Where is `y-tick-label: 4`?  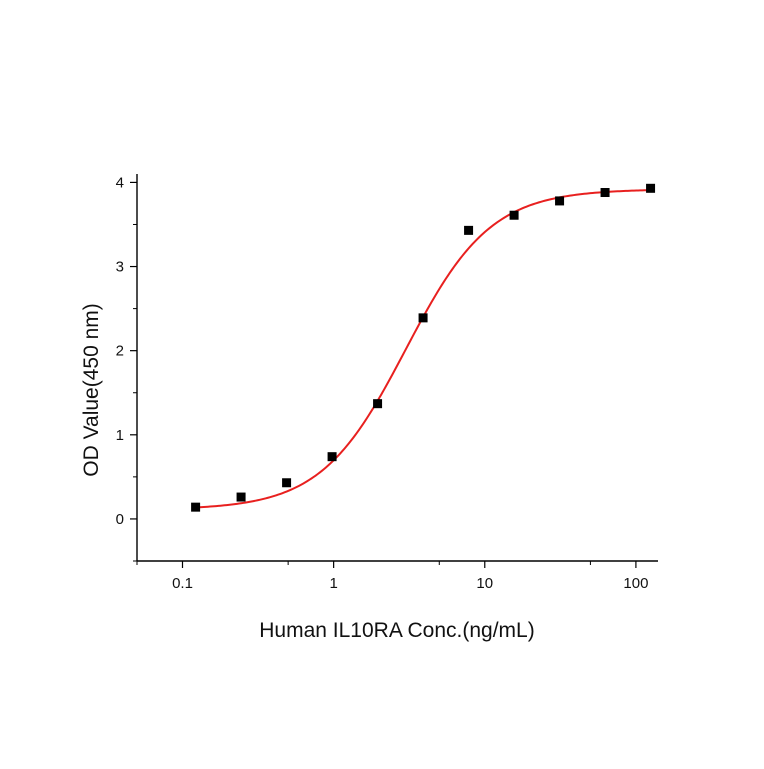
y-tick-label: 4 is located at coordinates (120, 182).